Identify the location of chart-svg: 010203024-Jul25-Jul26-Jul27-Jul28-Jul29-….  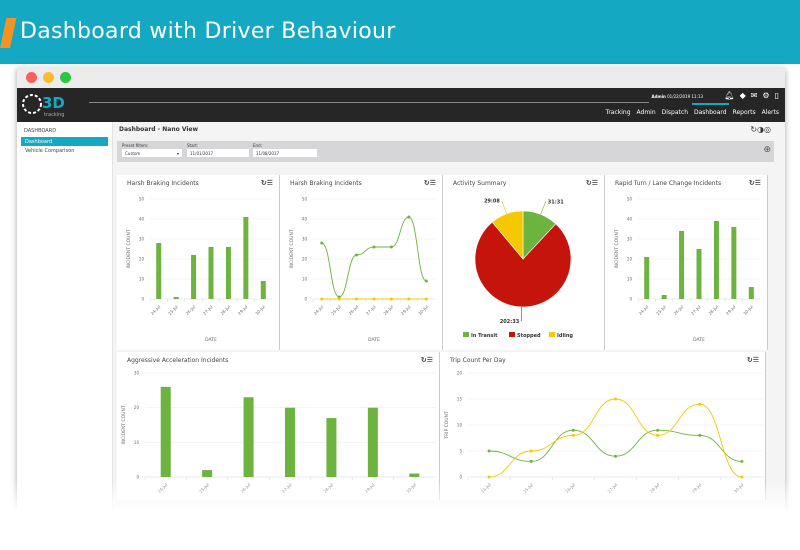
(278, 432).